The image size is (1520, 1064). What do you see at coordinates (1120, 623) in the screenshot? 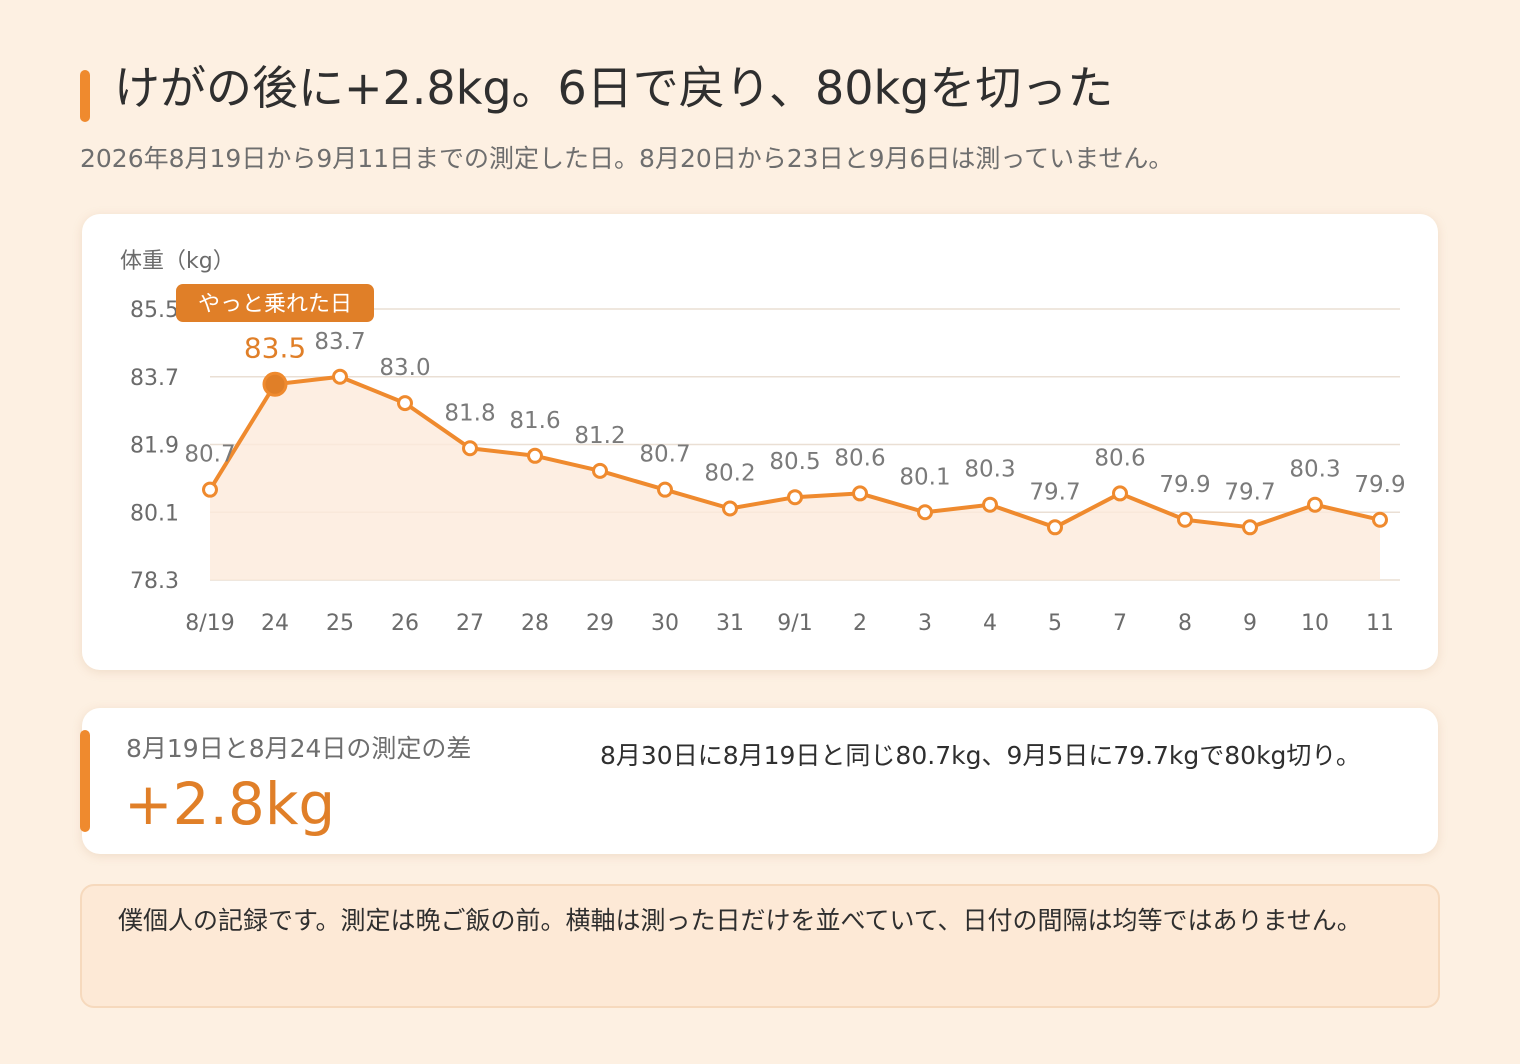
I see `x-tick-label: 7` at bounding box center [1120, 623].